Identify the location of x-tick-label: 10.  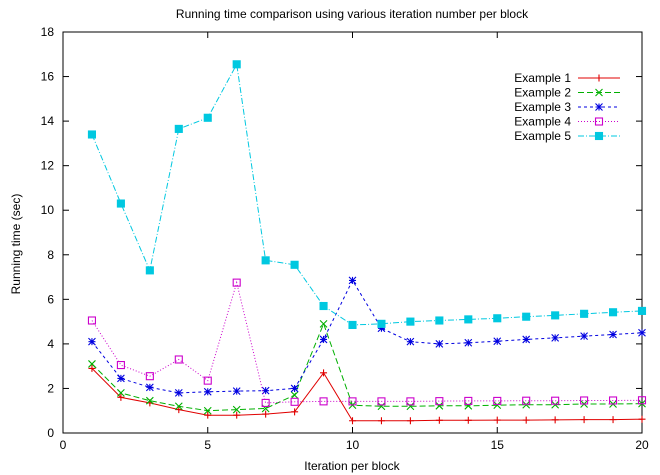
(353, 445).